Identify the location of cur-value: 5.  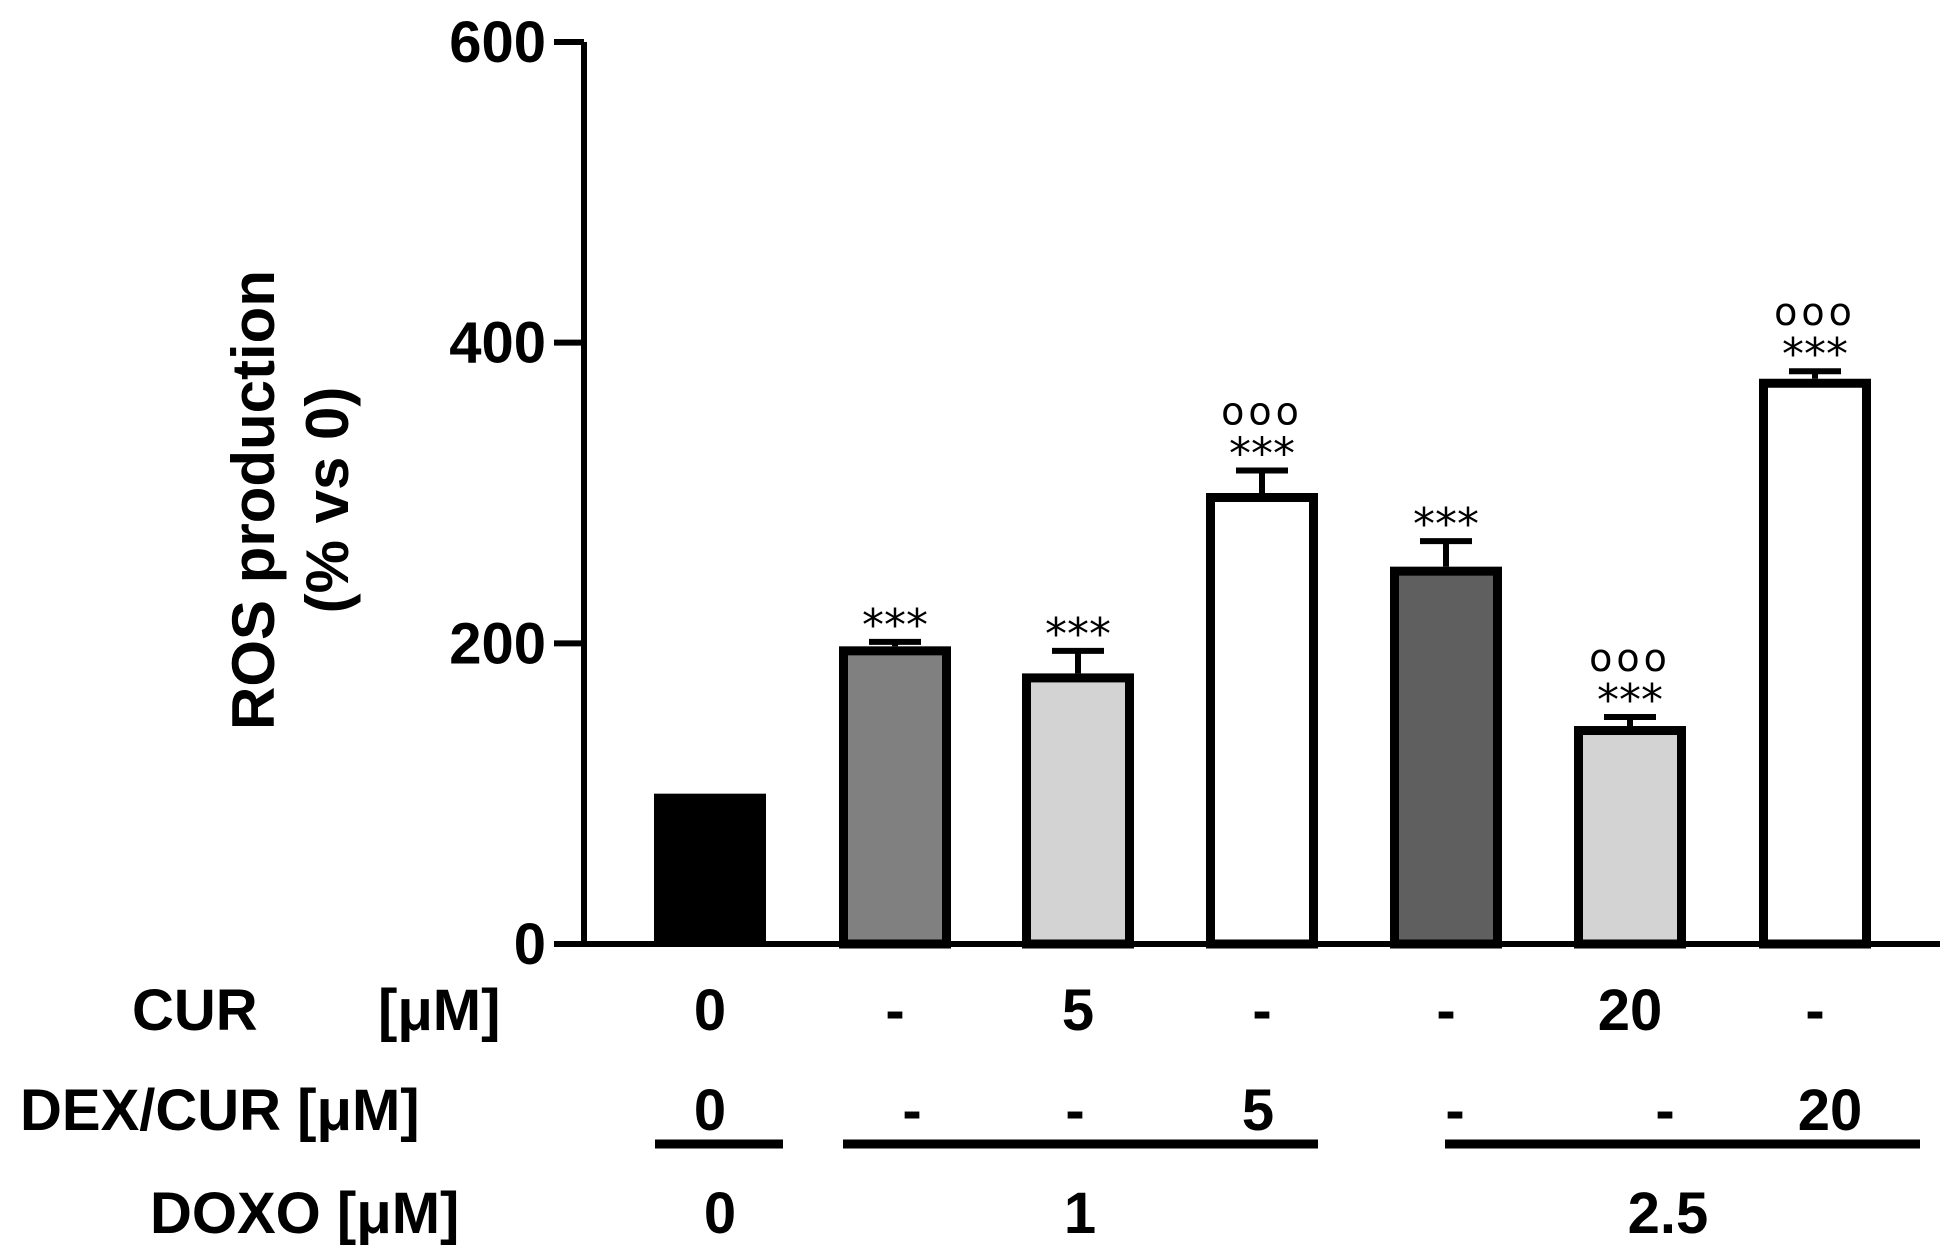
(1078, 1010).